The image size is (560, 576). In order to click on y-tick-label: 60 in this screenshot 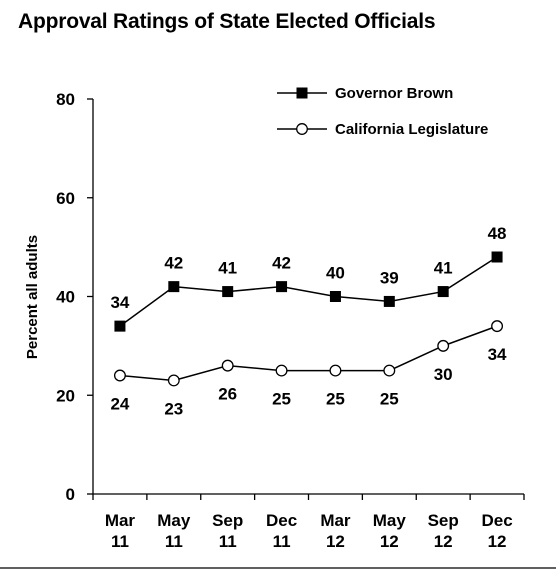, I will do `click(65, 198)`.